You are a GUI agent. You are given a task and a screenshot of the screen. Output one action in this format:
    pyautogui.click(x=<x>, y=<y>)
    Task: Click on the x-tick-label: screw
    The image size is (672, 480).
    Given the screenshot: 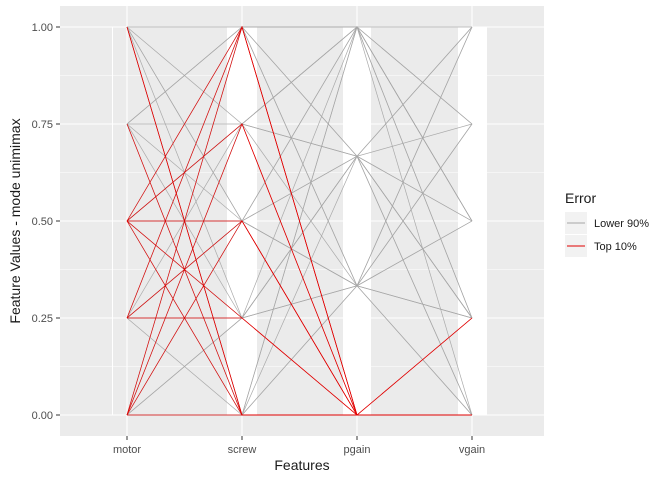 What is the action you would take?
    pyautogui.click(x=242, y=450)
    